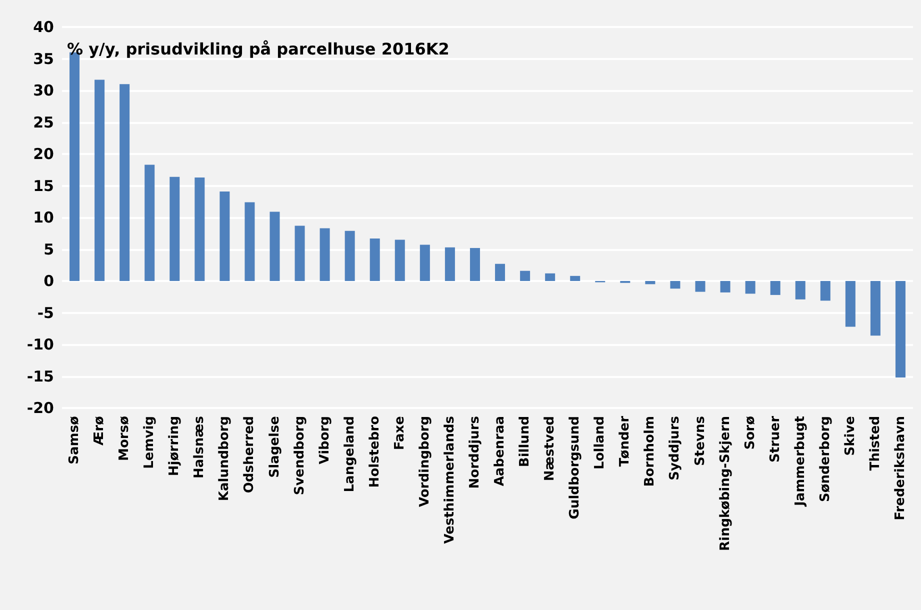  What do you see at coordinates (400, 433) in the screenshot?
I see `x-tick-label: Faxe` at bounding box center [400, 433].